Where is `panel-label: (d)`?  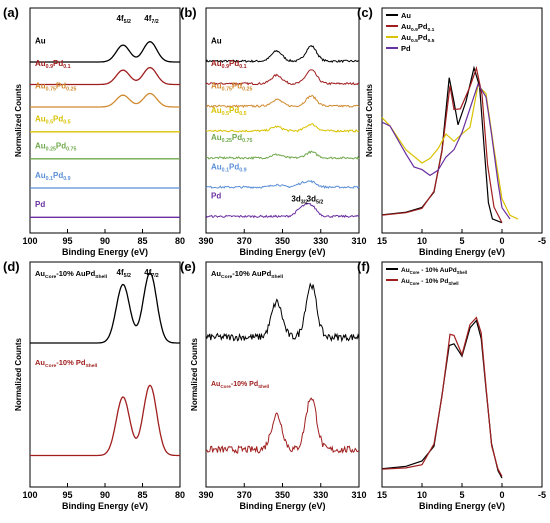
panel-label: (d) is located at coordinates (11, 266).